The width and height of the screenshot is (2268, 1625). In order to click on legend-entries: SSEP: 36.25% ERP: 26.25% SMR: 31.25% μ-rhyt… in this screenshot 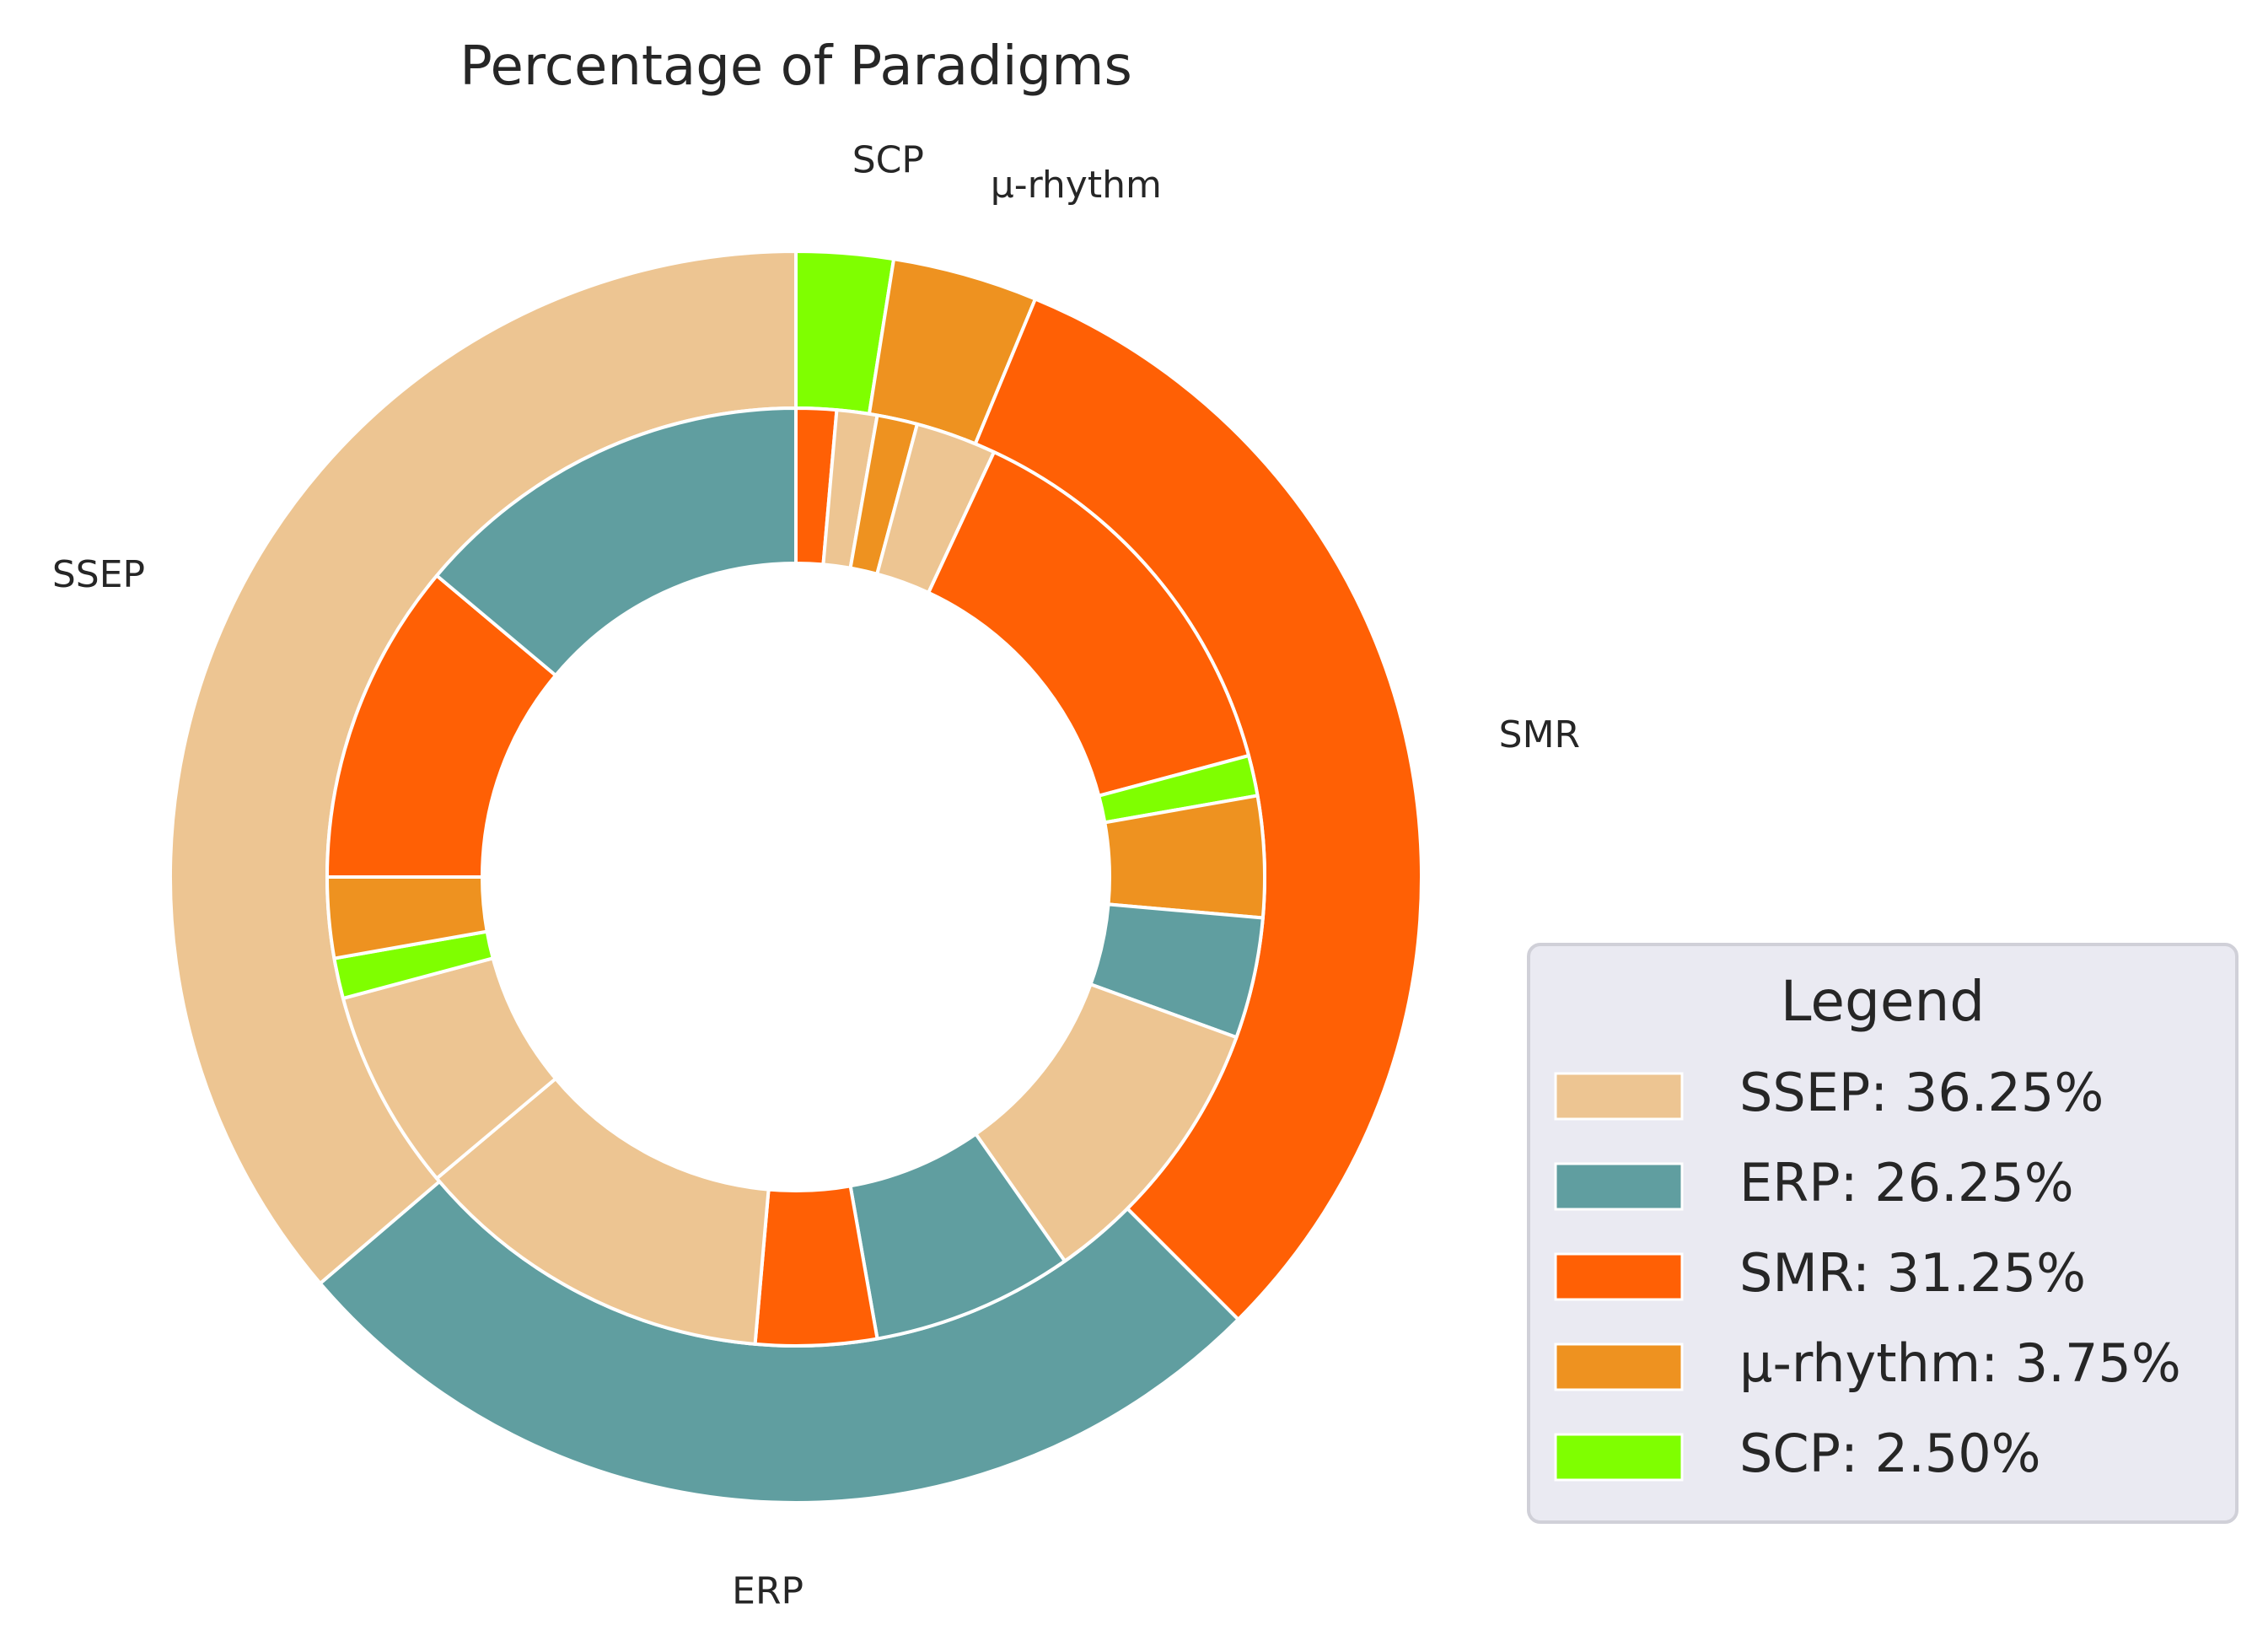, I will do `click(1867, 1273)`.